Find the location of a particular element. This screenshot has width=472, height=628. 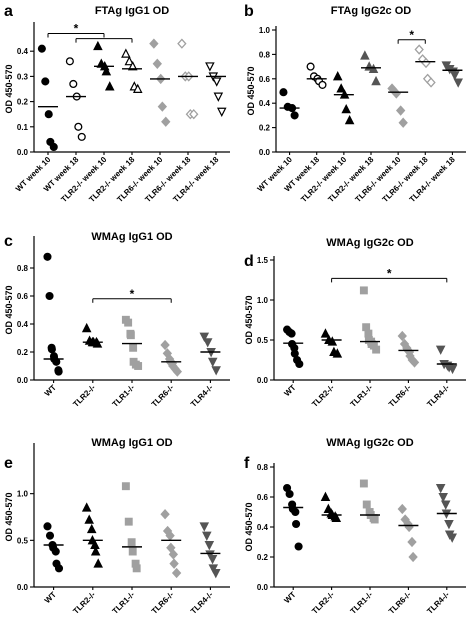

panel-title: WMAg IgG1 OD is located at coordinates (131, 237).